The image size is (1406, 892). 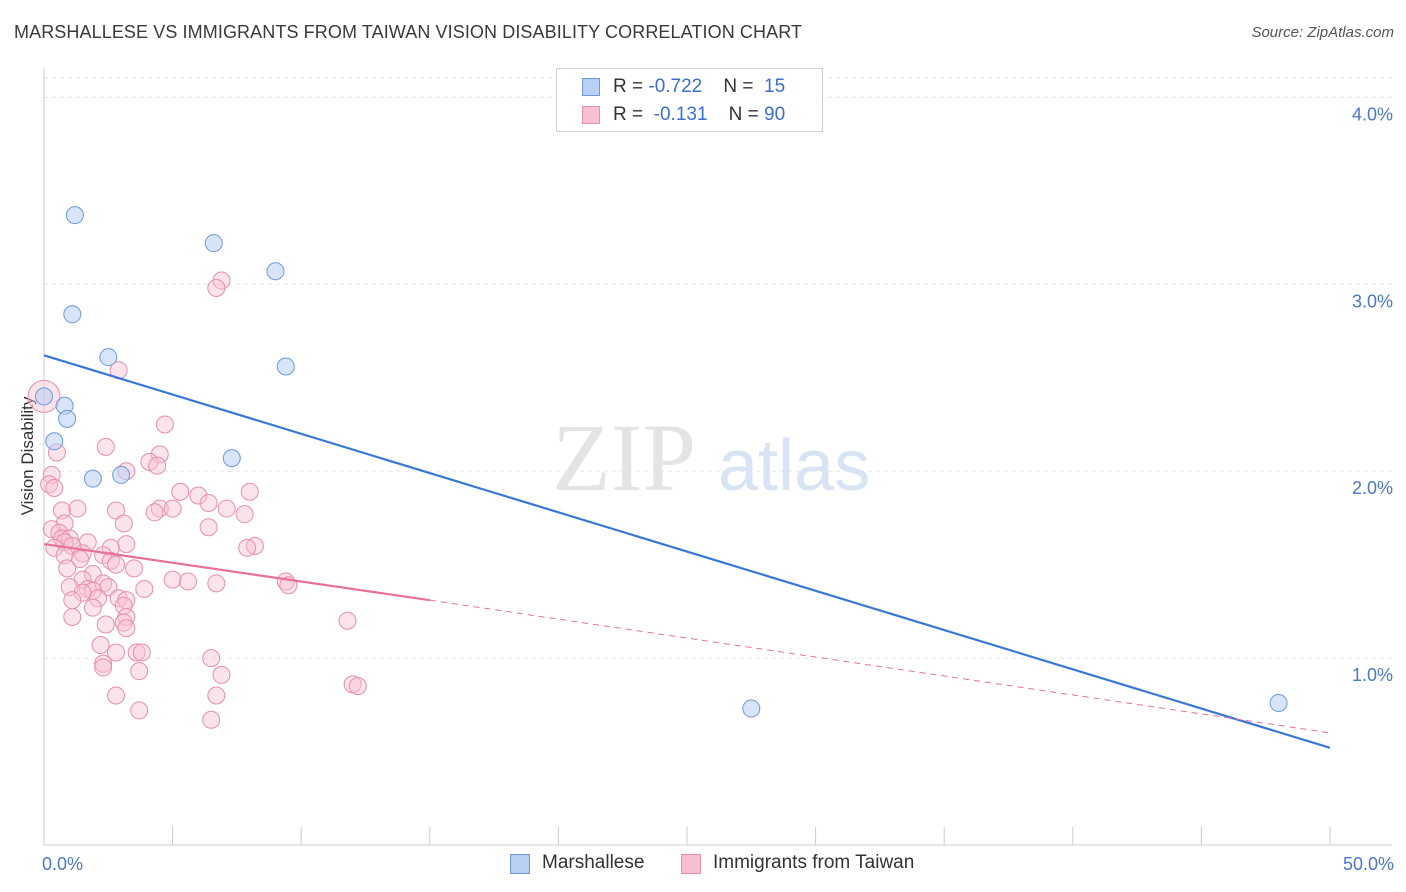 I want to click on y-tick-label: 3.0%, so click(x=1372, y=301).